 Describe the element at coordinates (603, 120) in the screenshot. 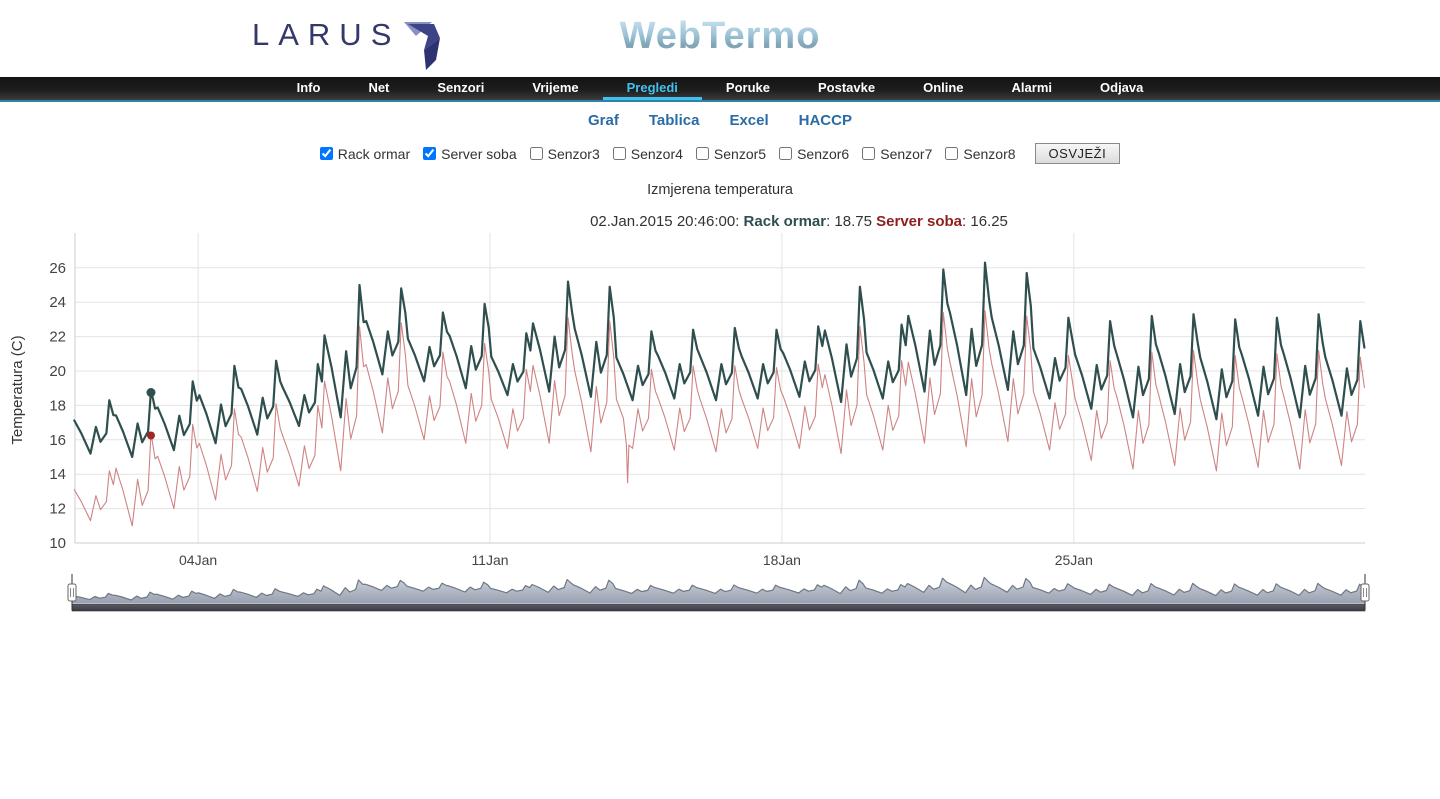

I see `subnav-link-graf: Graf` at that location.